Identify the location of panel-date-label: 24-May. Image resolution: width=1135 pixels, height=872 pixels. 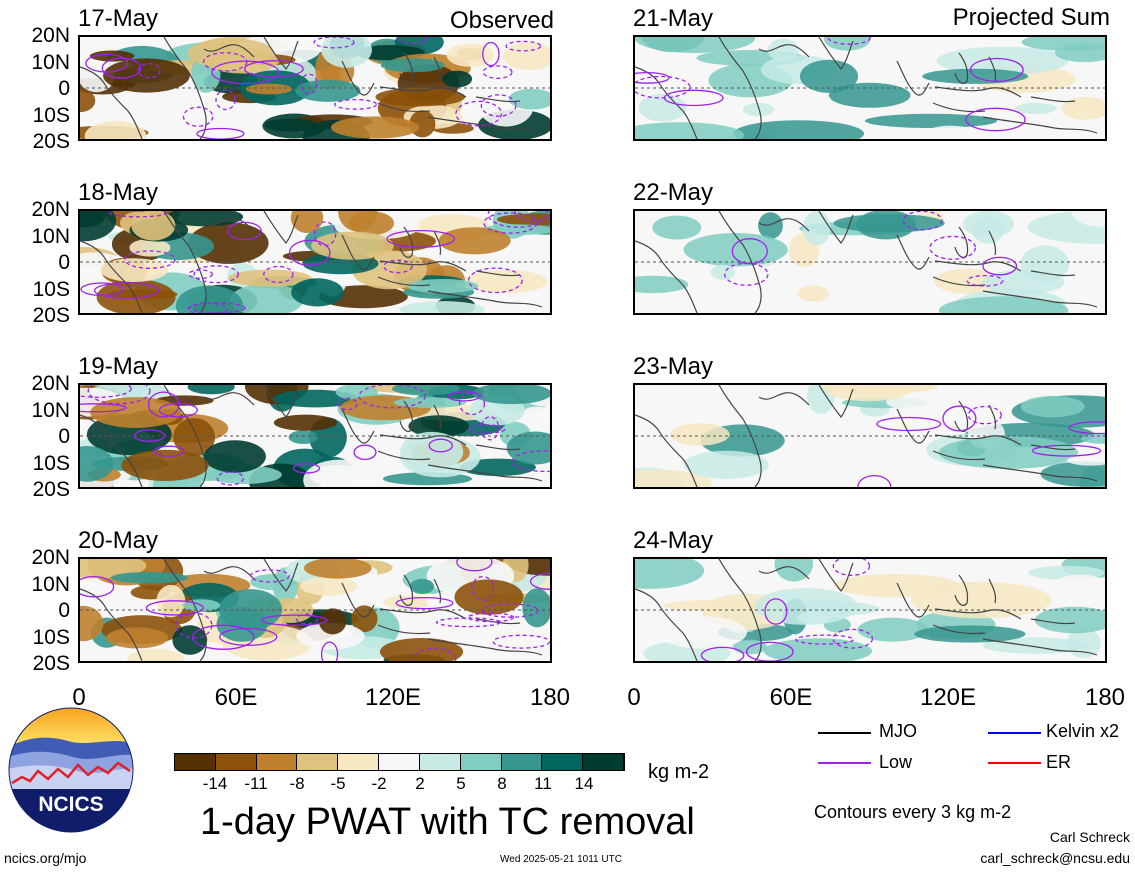
(673, 540).